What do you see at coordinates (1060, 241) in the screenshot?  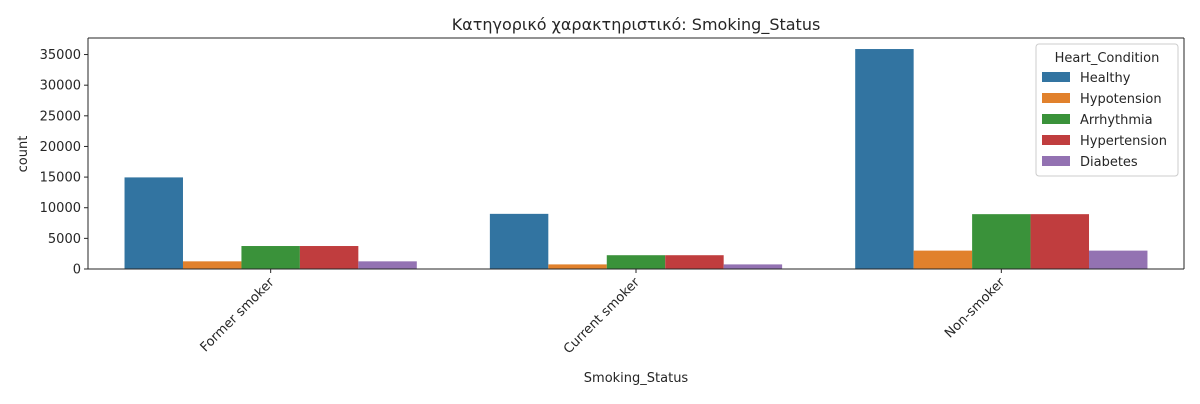 I see `bar-hypertension-non-smoker` at bounding box center [1060, 241].